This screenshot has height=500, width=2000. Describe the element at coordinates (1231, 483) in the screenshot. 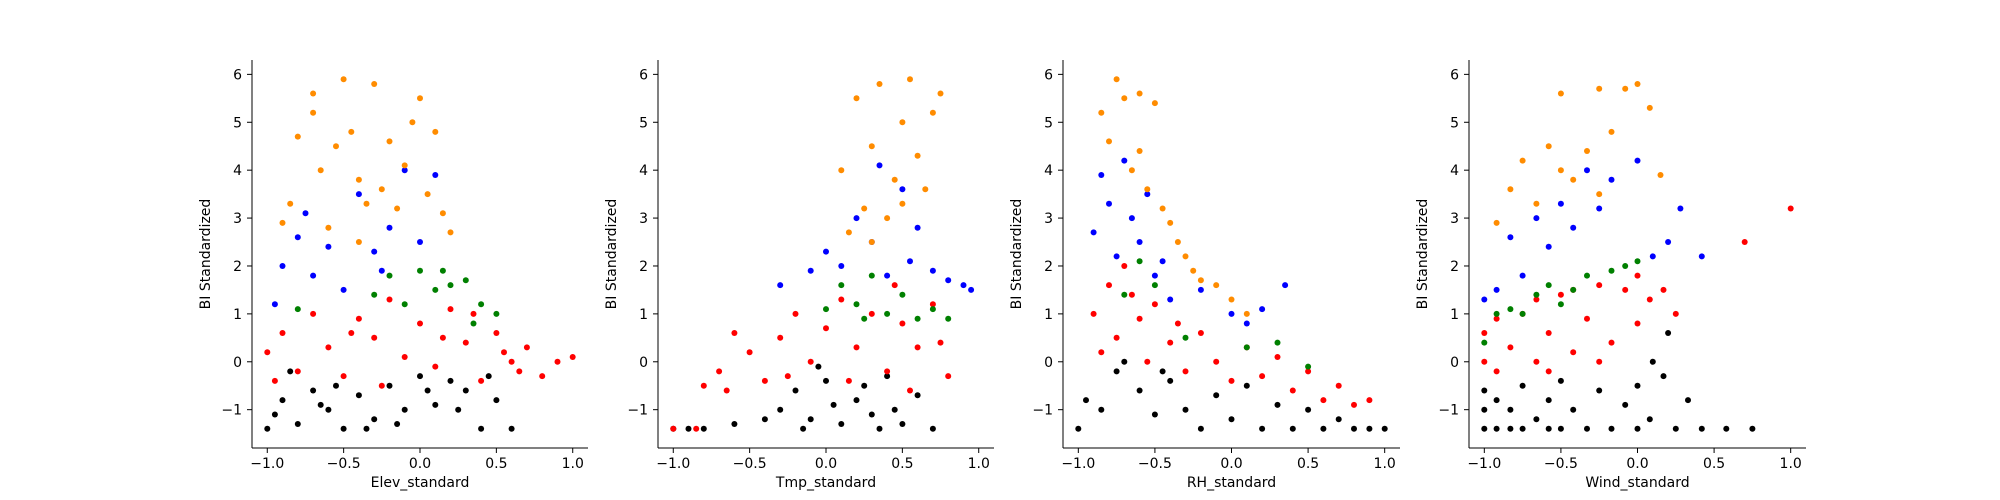

I see `x-axis-label: RH_standard` at that location.